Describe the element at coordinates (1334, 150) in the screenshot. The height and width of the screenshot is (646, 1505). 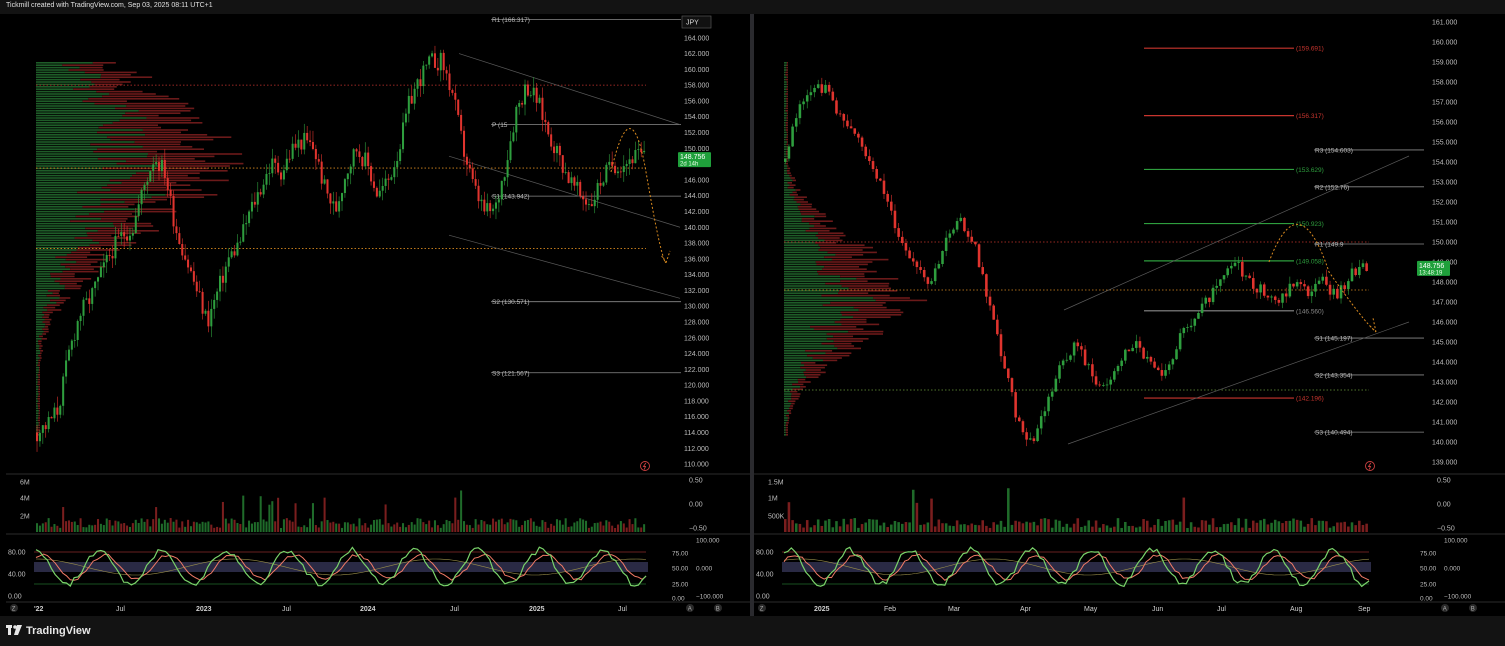
I see `pivot-label: R3 (154.603)` at that location.